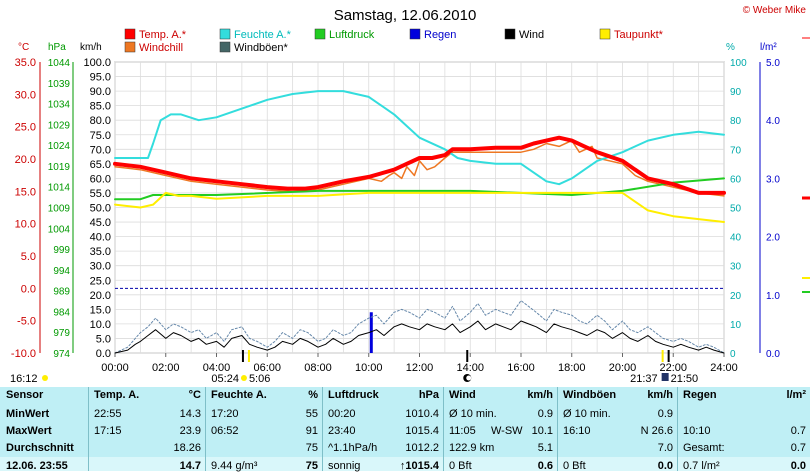 The width and height of the screenshot is (810, 473). Describe the element at coordinates (194, 395) in the screenshot. I see `table-cell: °C` at that location.